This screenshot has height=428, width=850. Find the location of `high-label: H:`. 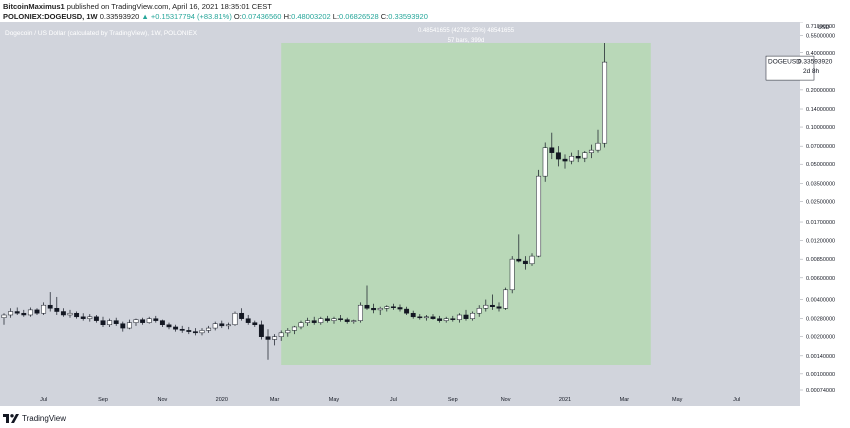

high-label: H: is located at coordinates (287, 16).